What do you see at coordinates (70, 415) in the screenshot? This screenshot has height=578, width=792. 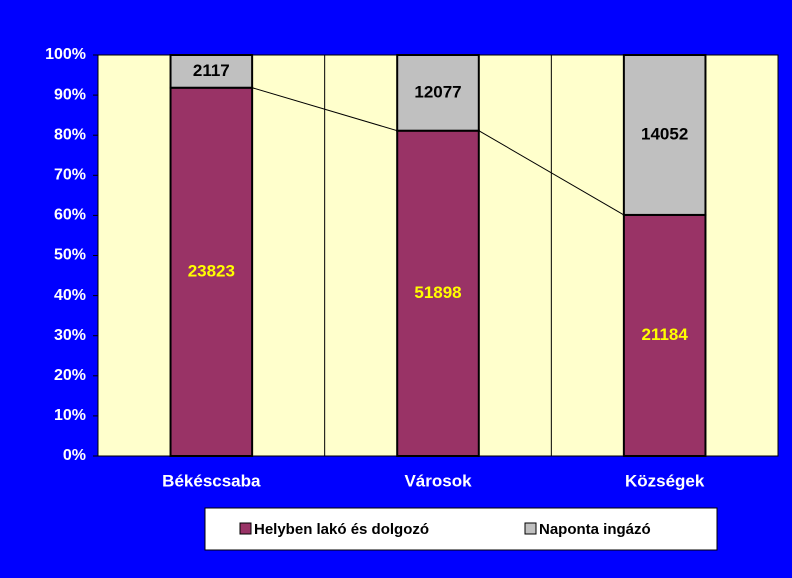 I see `y-tick-label: 10%` at bounding box center [70, 415].